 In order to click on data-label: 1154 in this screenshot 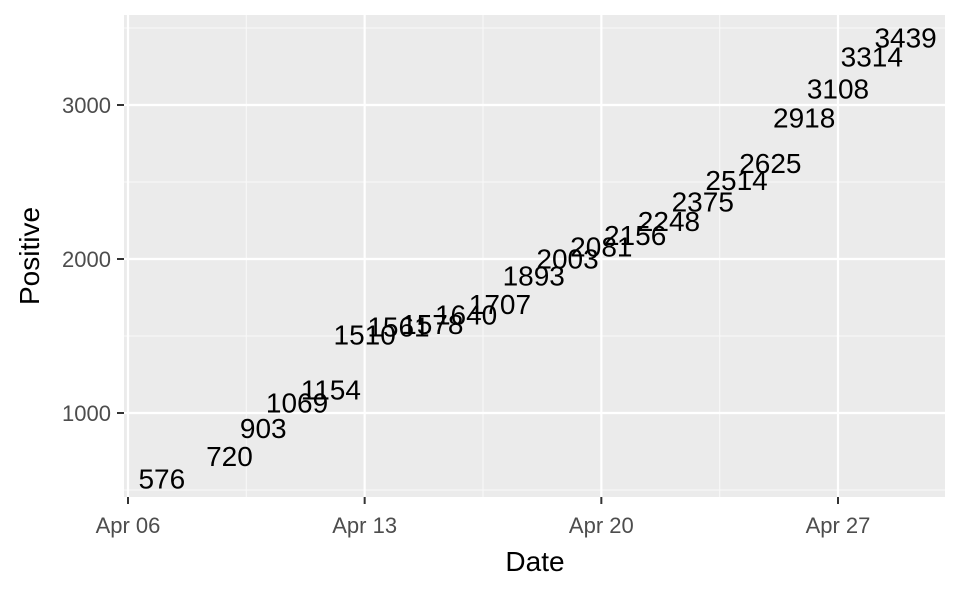, I will do `click(331, 389)`.